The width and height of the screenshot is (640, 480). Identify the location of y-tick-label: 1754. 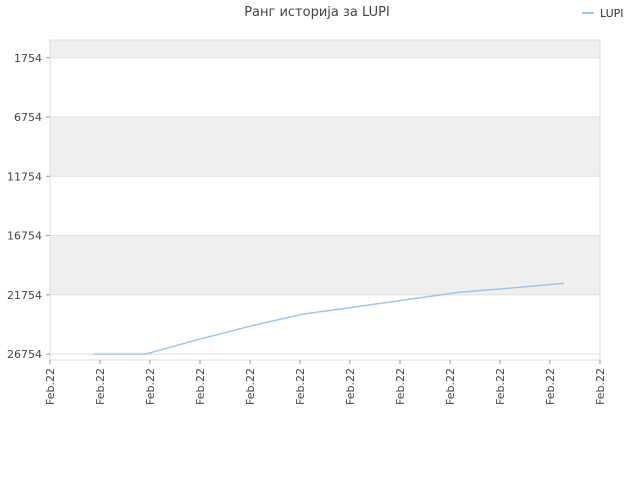
(28, 58).